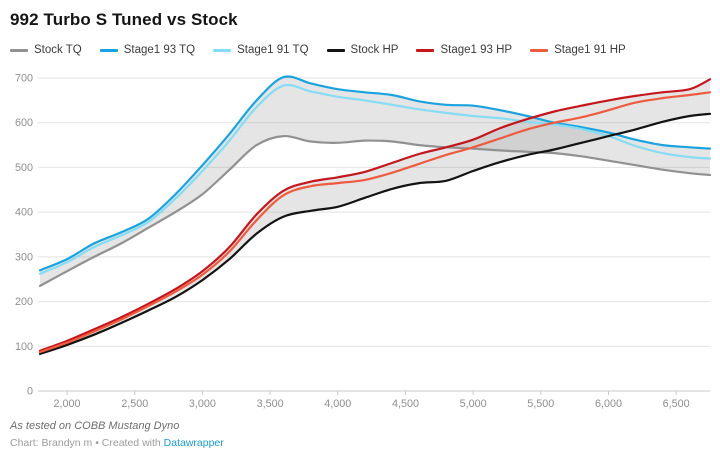 The width and height of the screenshot is (720, 475). What do you see at coordinates (608, 404) in the screenshot?
I see `x-tick-label: 6,000` at bounding box center [608, 404].